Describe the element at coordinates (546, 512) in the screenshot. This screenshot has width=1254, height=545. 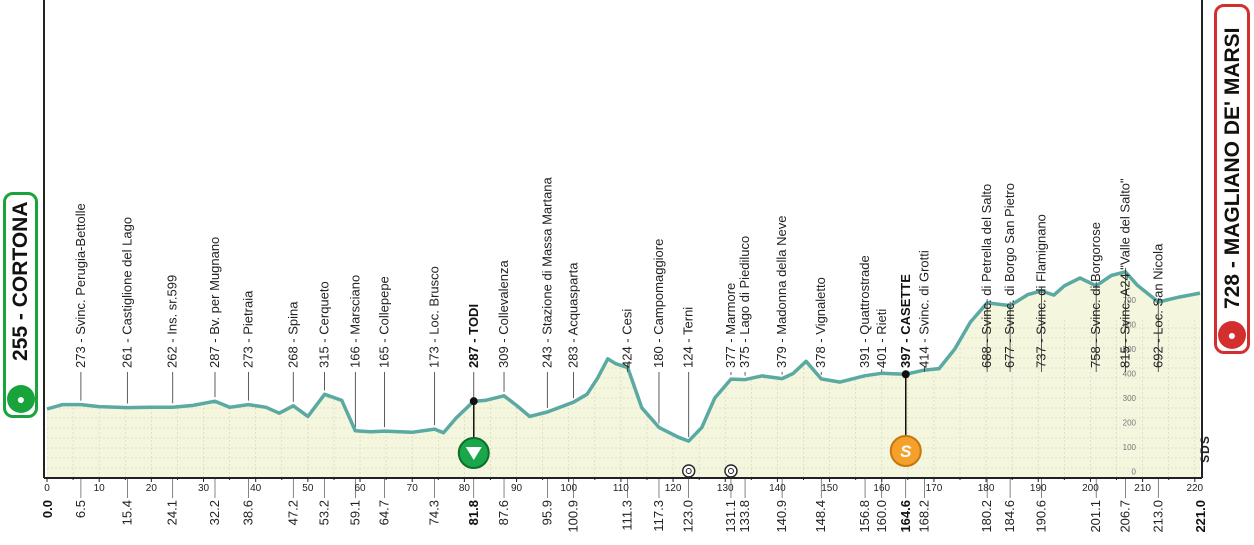
I see `waypoint-km: 95.9` at that location.